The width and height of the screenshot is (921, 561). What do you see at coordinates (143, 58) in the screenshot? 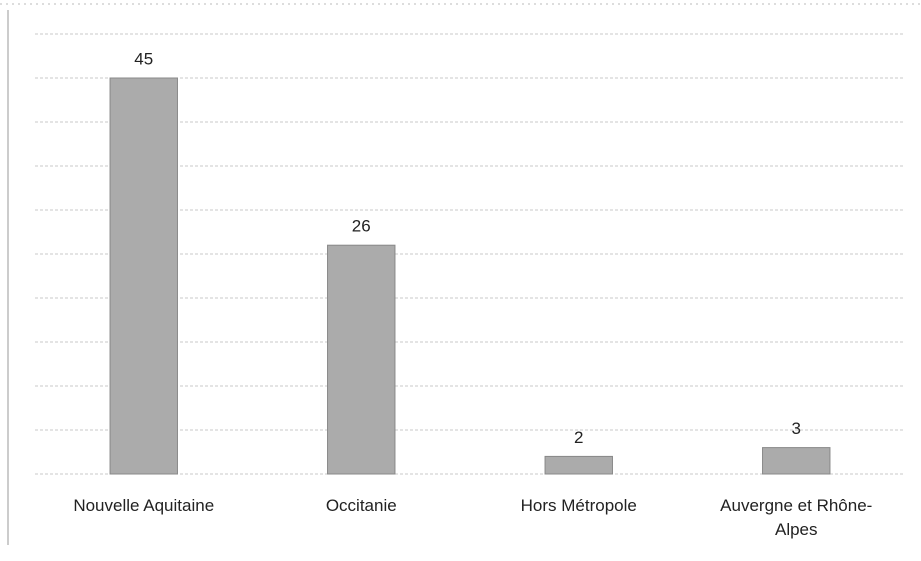
I see `value-label: 45` at bounding box center [143, 58].